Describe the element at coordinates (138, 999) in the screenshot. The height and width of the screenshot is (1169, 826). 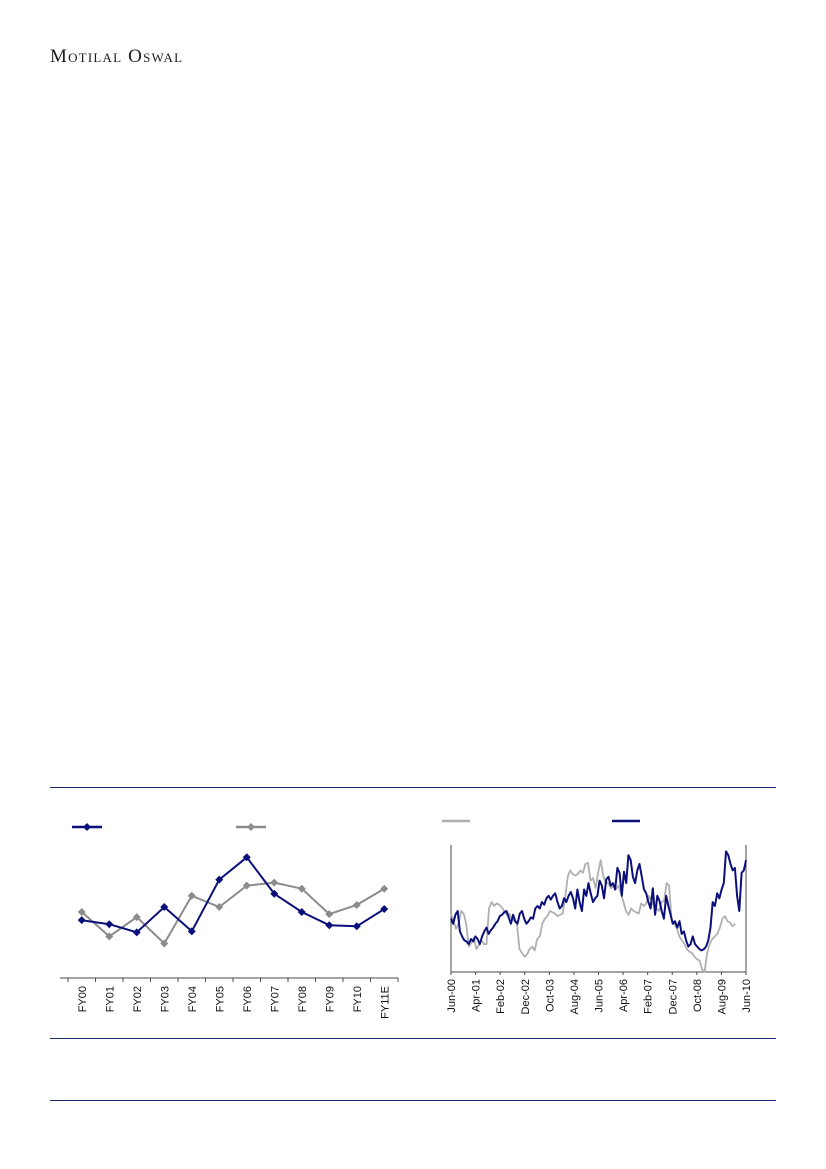
I see `x-tick-label: FY02` at that location.